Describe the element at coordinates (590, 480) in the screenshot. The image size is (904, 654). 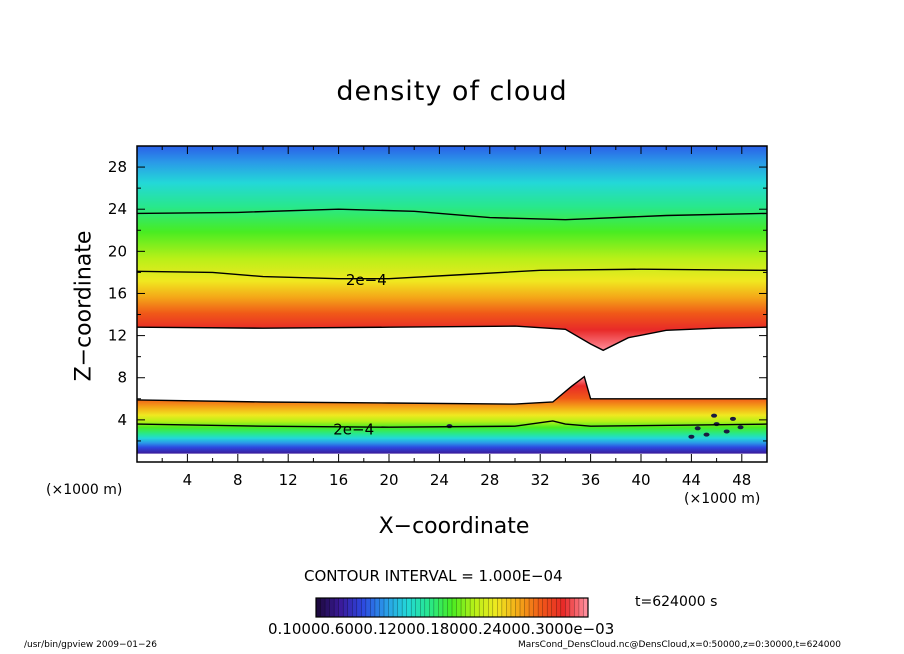
I see `x-tick-label-8: 36` at that location.